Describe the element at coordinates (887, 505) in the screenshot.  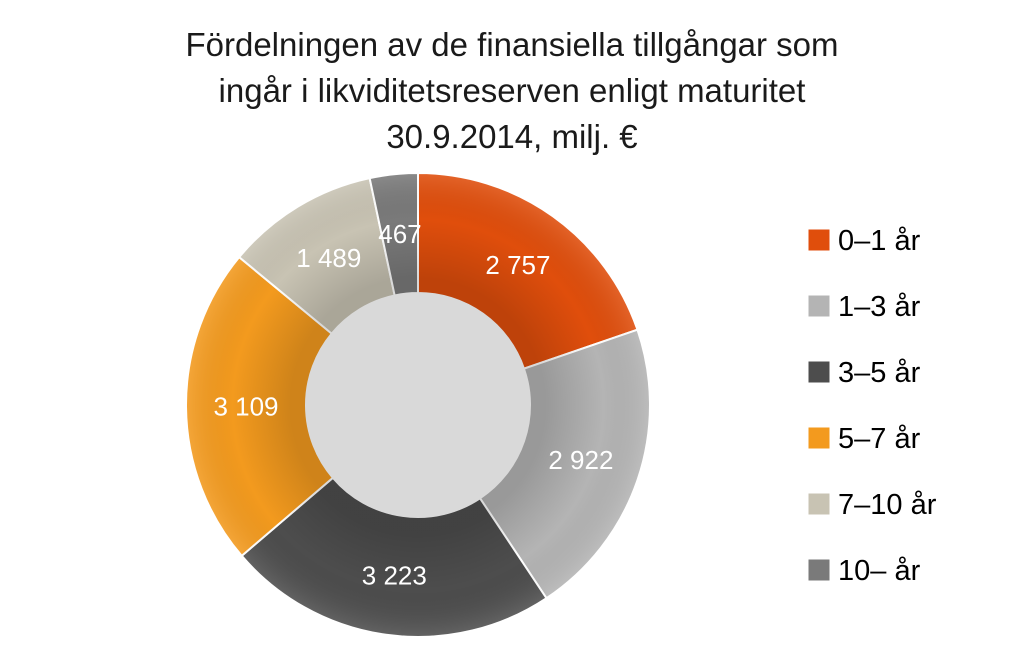
I see `legend-label-7-10-r: 7–10 år` at that location.